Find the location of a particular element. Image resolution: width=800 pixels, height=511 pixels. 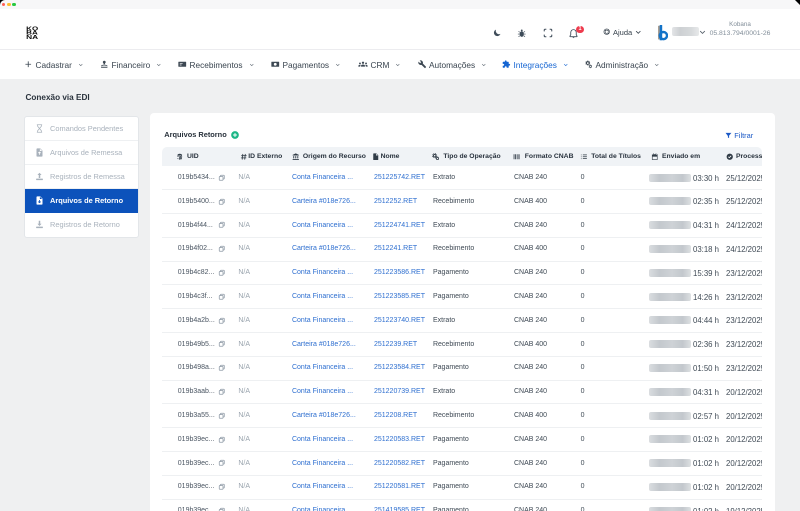

svg-text: NA is located at coordinates (32, 36).